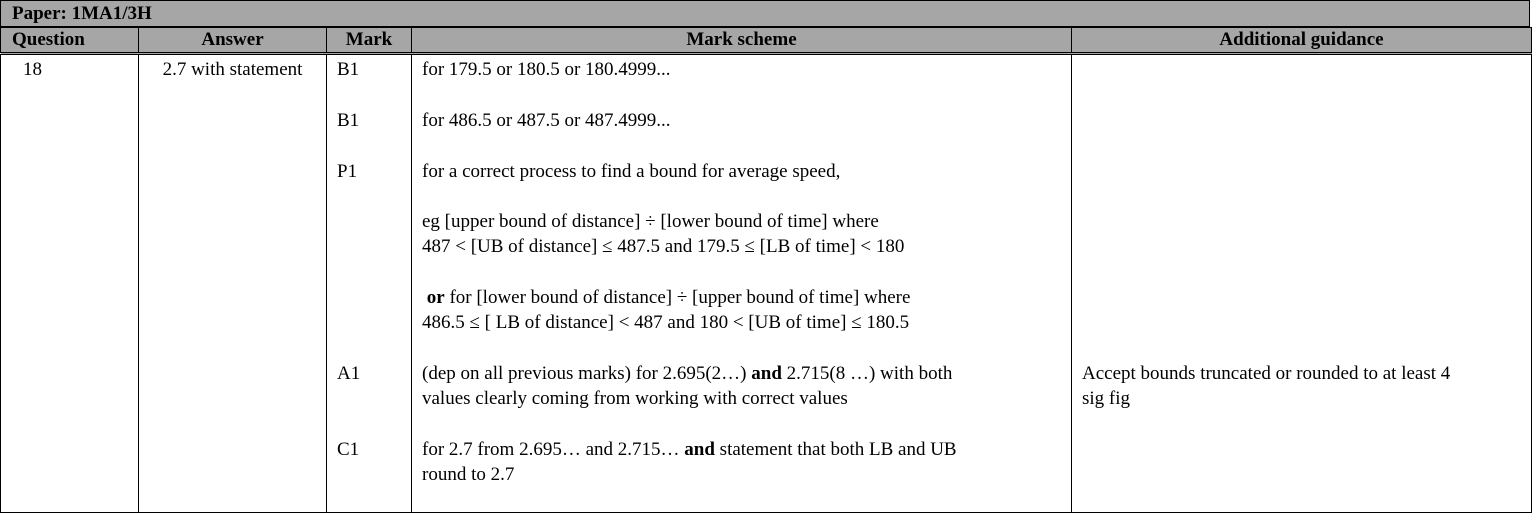 The image size is (1532, 513). What do you see at coordinates (32, 69) in the screenshot?
I see `question-number: 18` at bounding box center [32, 69].